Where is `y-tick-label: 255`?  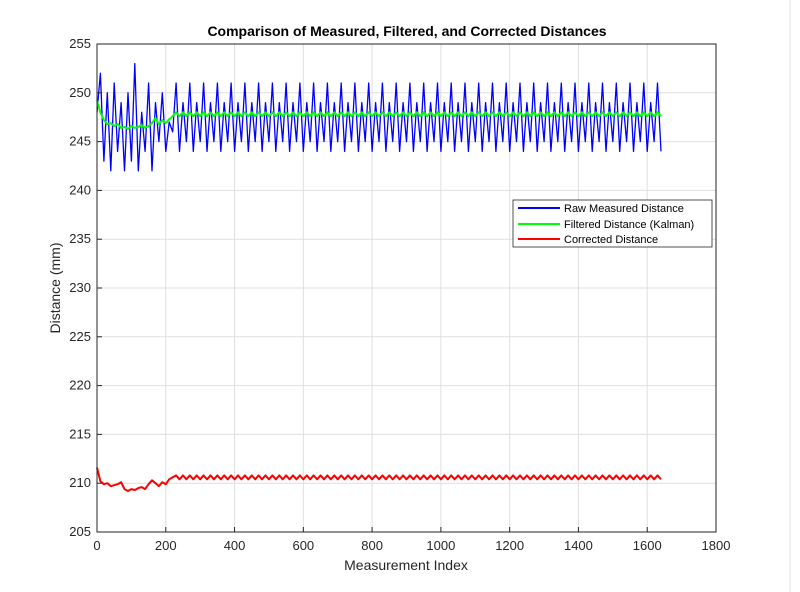
y-tick-label: 255 is located at coordinates (80, 43).